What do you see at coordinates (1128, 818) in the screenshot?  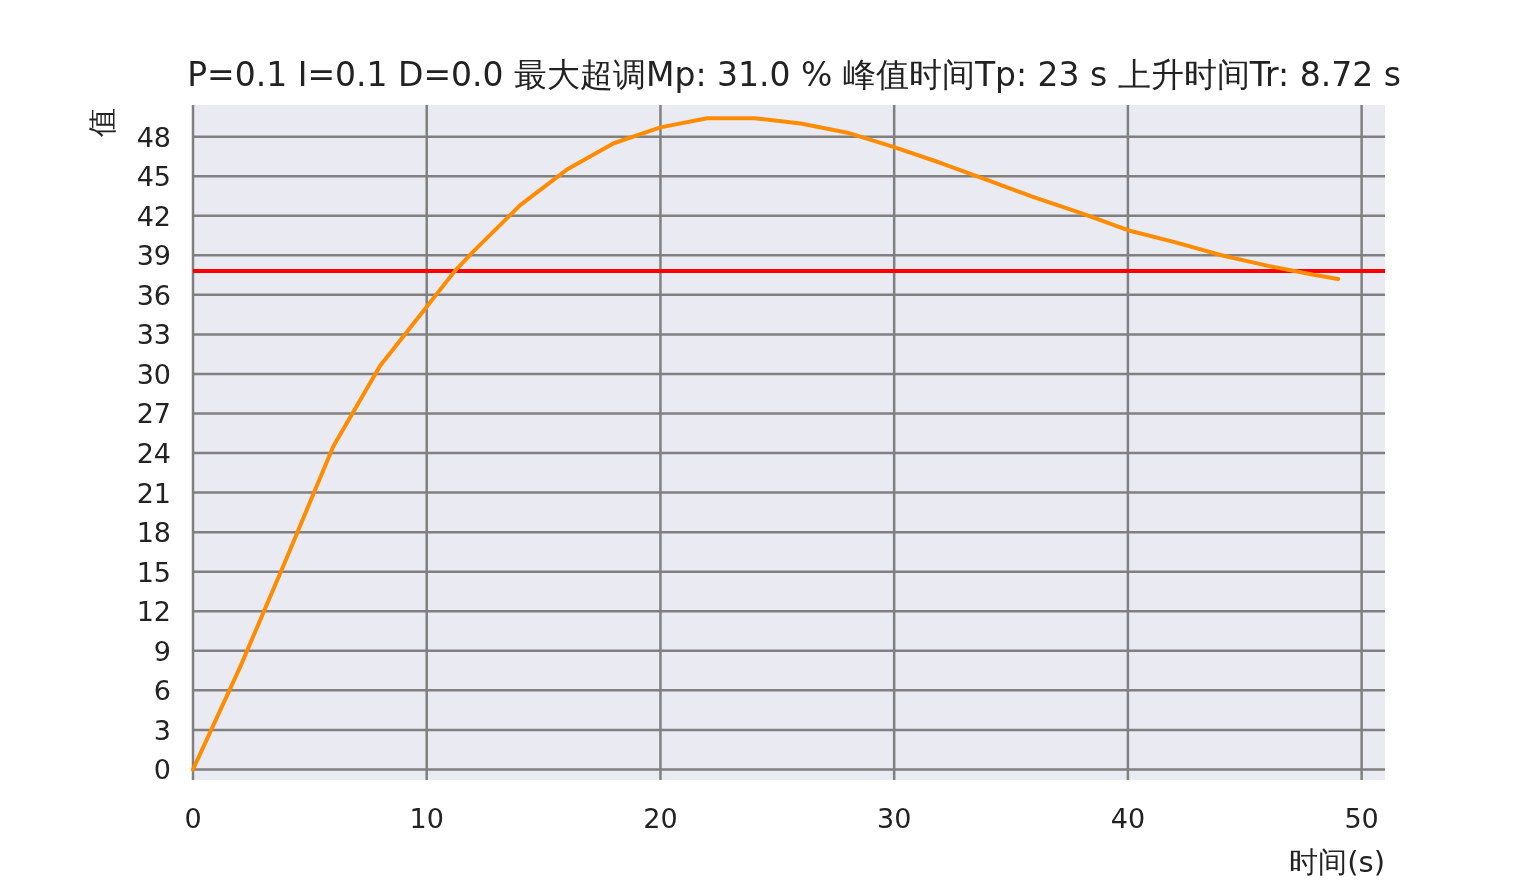 I see `x-tick-label: 40` at bounding box center [1128, 818].